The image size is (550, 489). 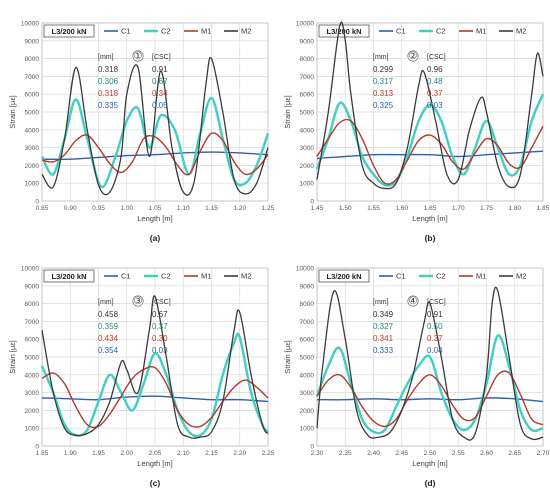 What do you see at coordinates (155, 208) in the screenshot?
I see `x-tick-label: 1.05` at bounding box center [155, 208].